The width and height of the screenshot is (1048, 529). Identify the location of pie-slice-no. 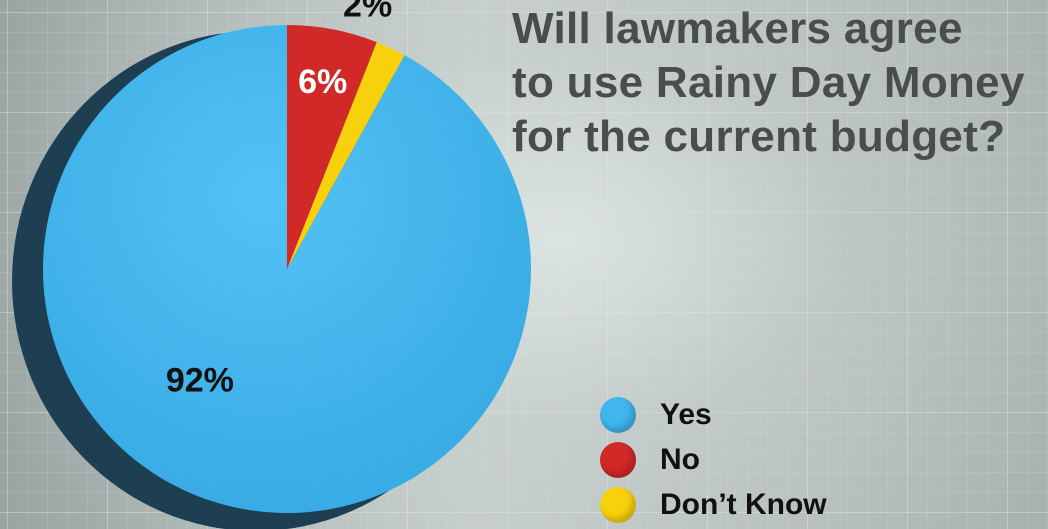
(332, 147).